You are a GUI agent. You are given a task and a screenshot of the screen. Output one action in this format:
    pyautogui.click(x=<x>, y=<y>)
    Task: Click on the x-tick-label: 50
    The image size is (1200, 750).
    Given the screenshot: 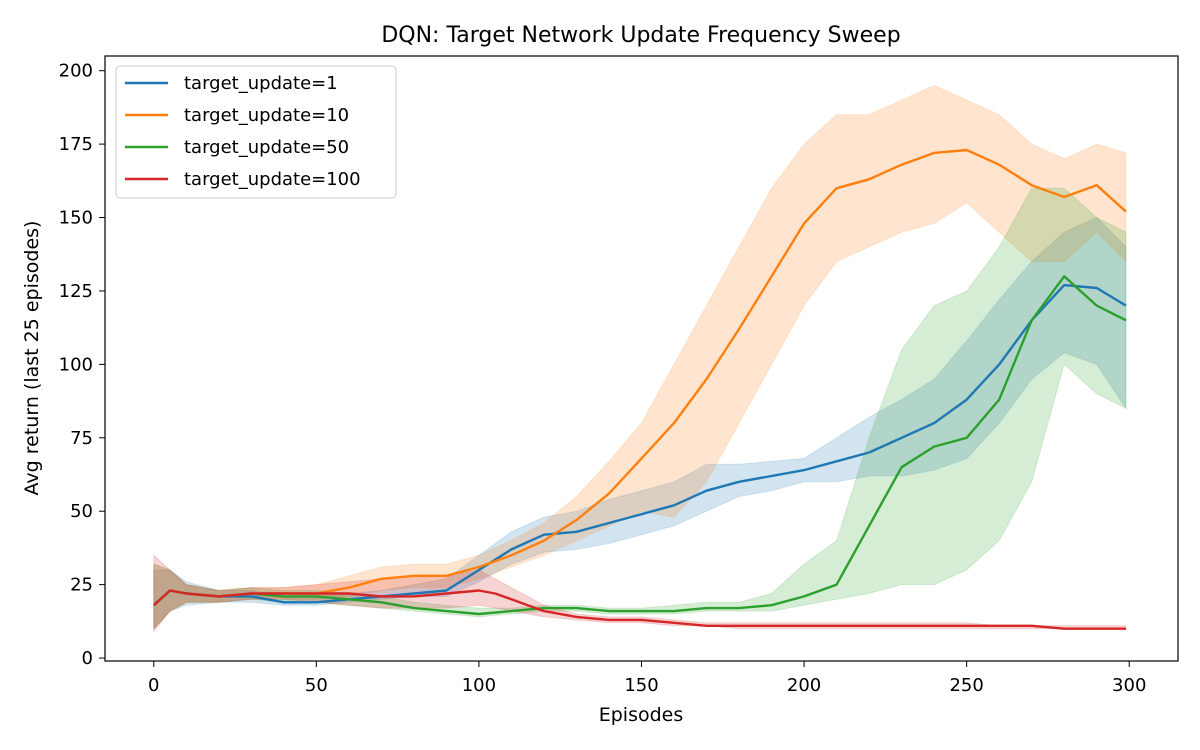 What is the action you would take?
    pyautogui.click(x=316, y=685)
    